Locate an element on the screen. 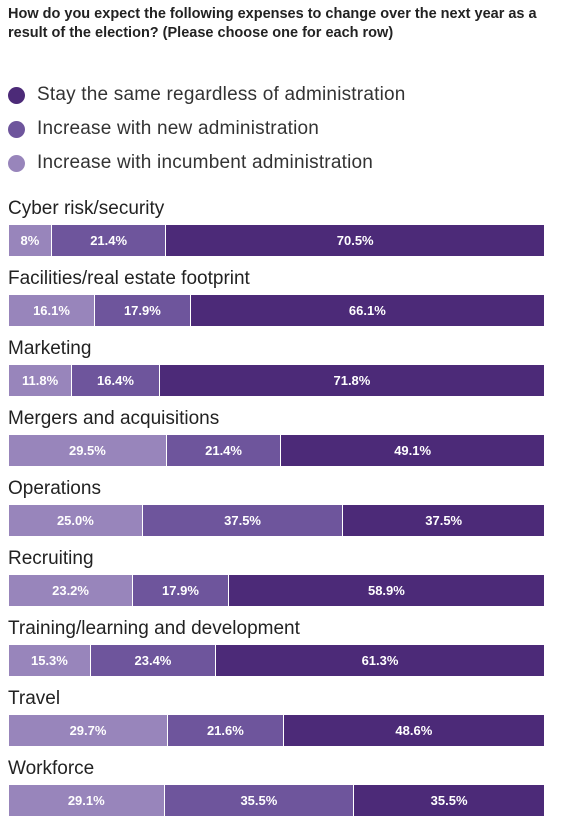 Image resolution: width=585 pixels, height=825 pixels. data-label: 29.1% is located at coordinates (86, 800).